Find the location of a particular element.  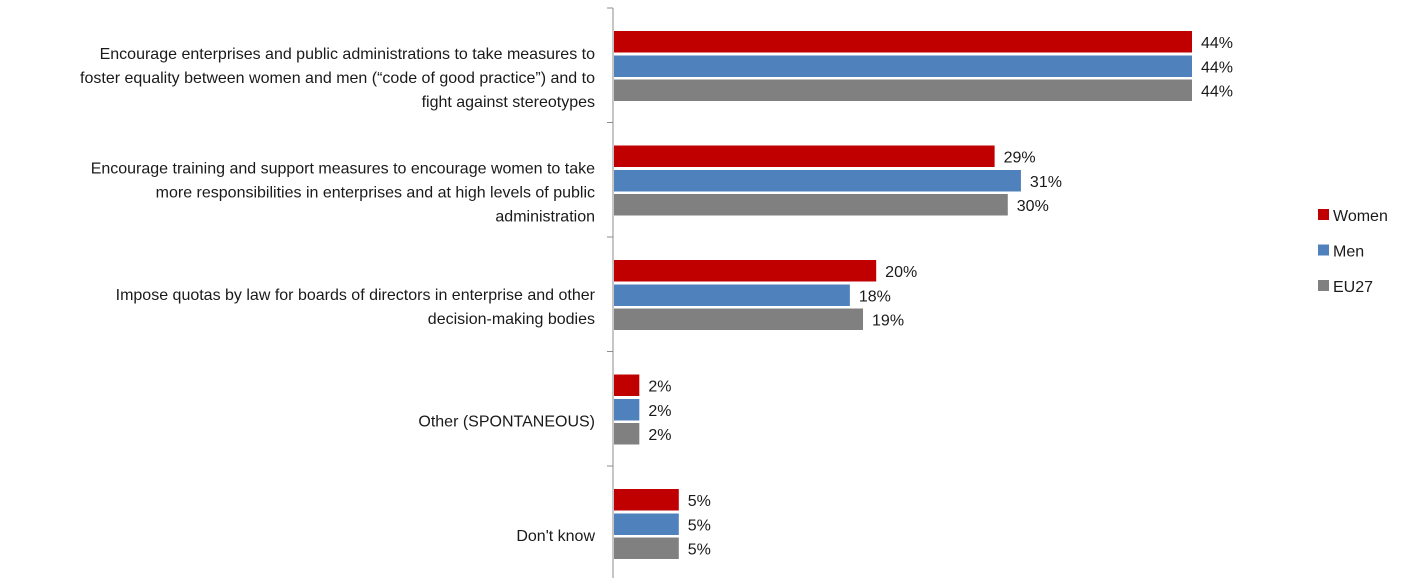

category-label: decision-making bodies is located at coordinates (511, 319).